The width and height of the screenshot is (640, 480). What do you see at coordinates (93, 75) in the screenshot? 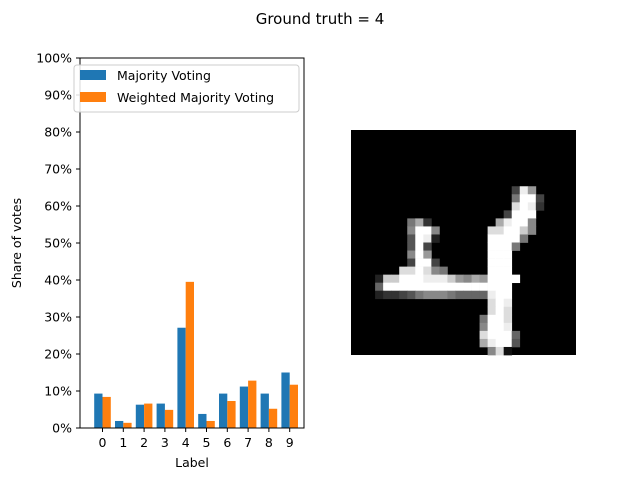
I see `legend-swatch-majority-voting` at bounding box center [93, 75].